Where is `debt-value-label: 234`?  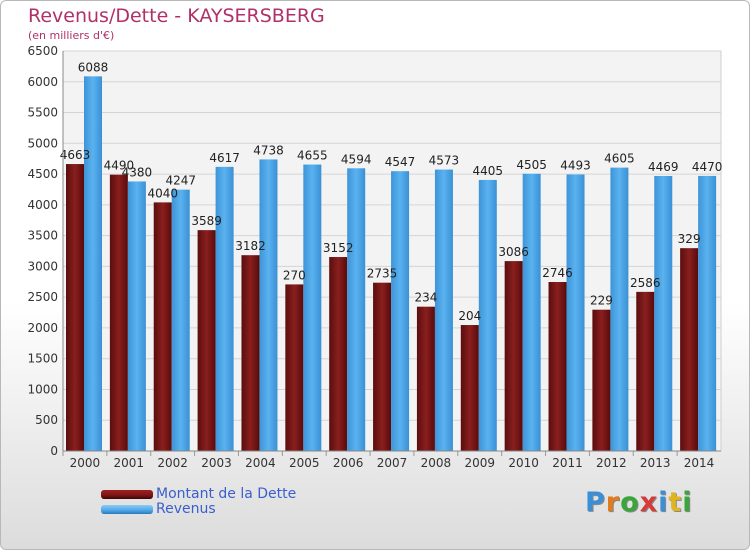 debt-value-label: 234 is located at coordinates (425, 298).